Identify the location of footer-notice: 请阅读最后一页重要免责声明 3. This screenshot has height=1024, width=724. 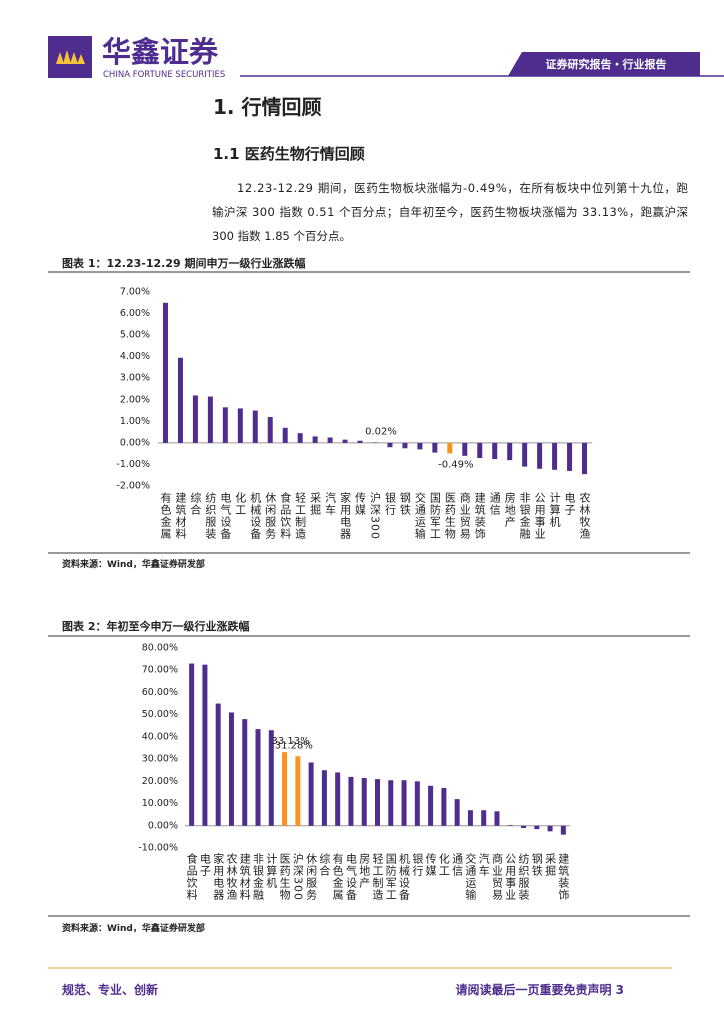
(539, 989).